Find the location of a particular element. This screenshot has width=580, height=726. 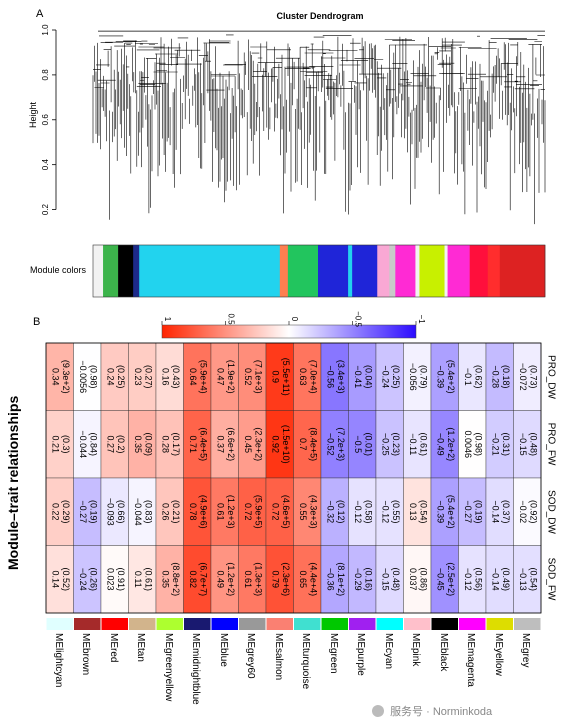

cell-pvalue: (5.9e+4) is located at coordinates (203, 377).